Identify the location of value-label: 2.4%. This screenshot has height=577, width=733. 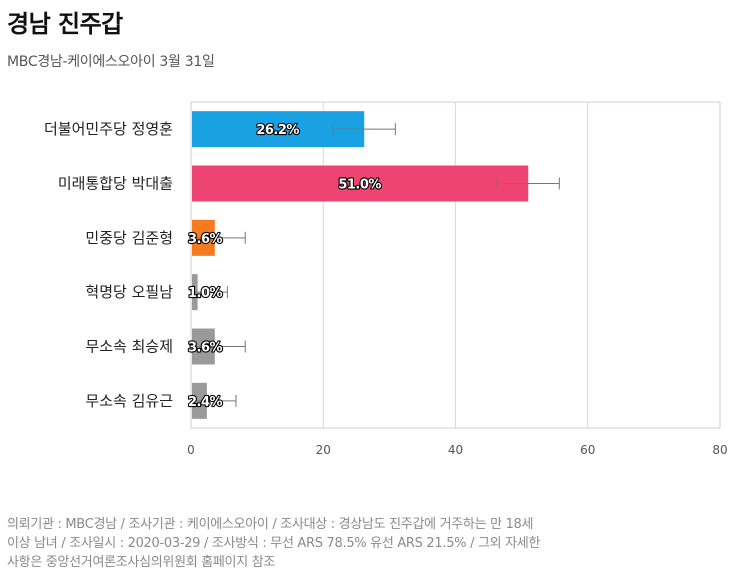
(205, 402).